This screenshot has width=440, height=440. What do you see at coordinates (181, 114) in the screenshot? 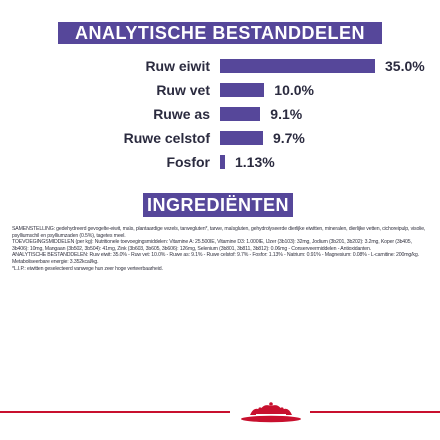
I see `analysis-label: Ruwe as` at bounding box center [181, 114].